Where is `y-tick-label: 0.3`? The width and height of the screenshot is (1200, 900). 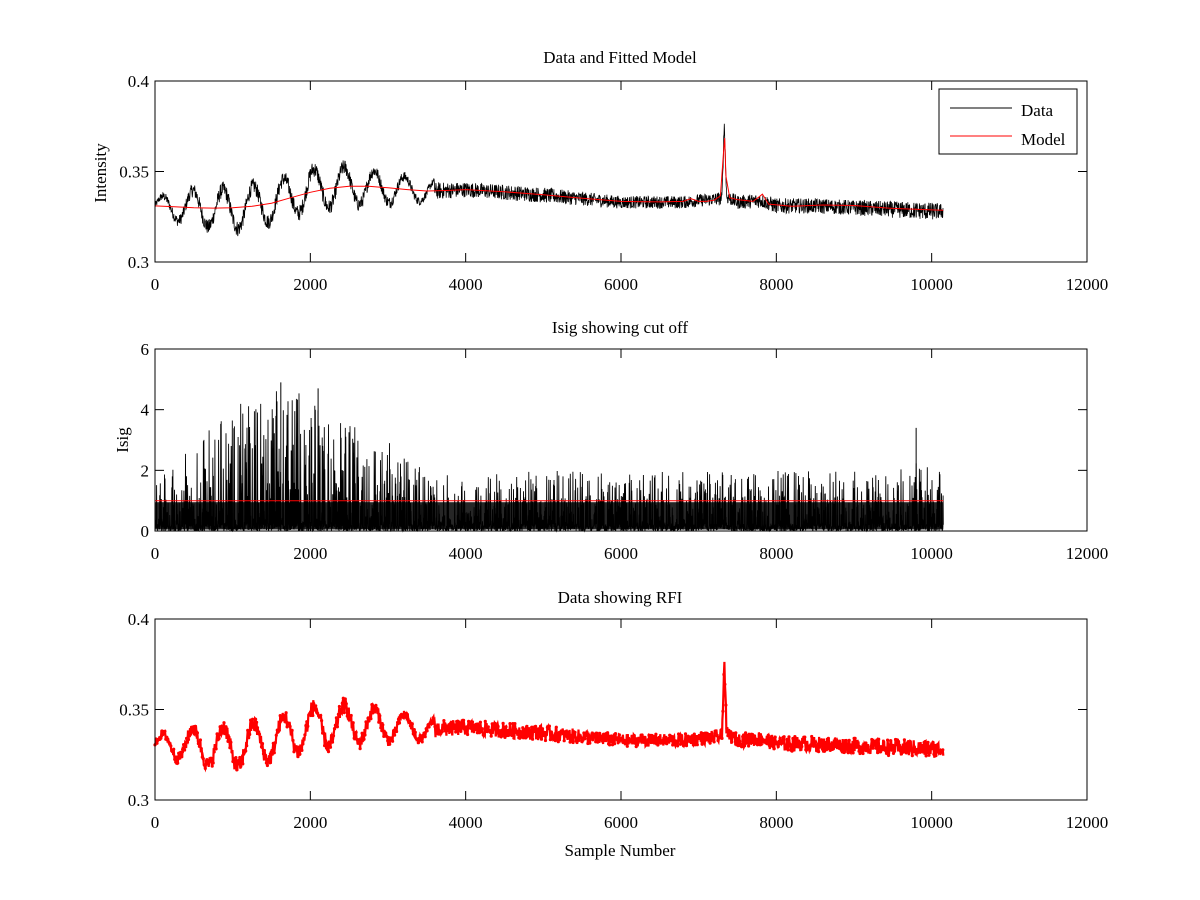 y-tick-label: 0.3 is located at coordinates (138, 262).